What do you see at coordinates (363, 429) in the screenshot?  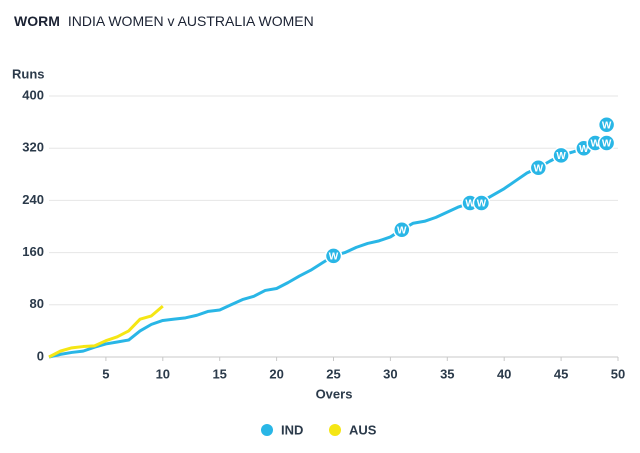 I see `legend-label: AUS` at bounding box center [363, 429].